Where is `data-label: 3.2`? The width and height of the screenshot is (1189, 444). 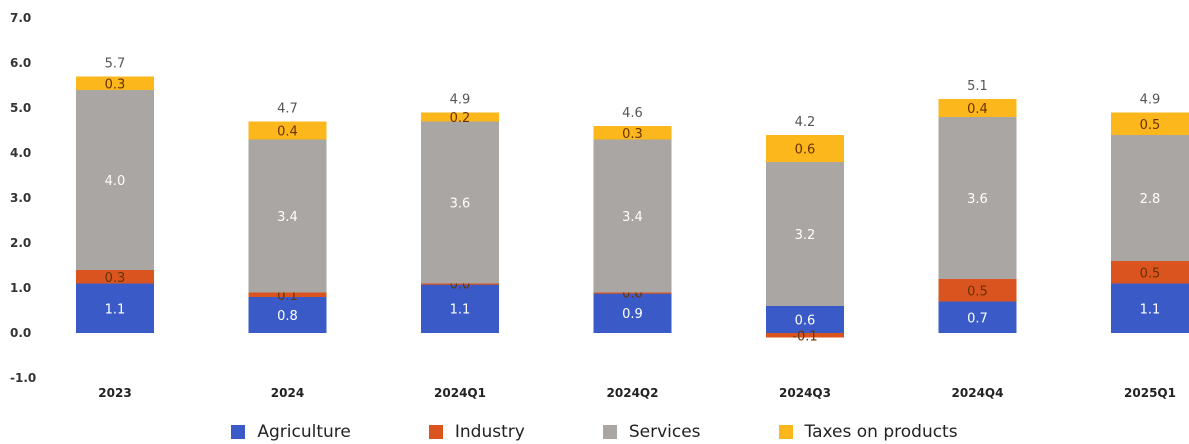 data-label: 3.2 is located at coordinates (805, 235).